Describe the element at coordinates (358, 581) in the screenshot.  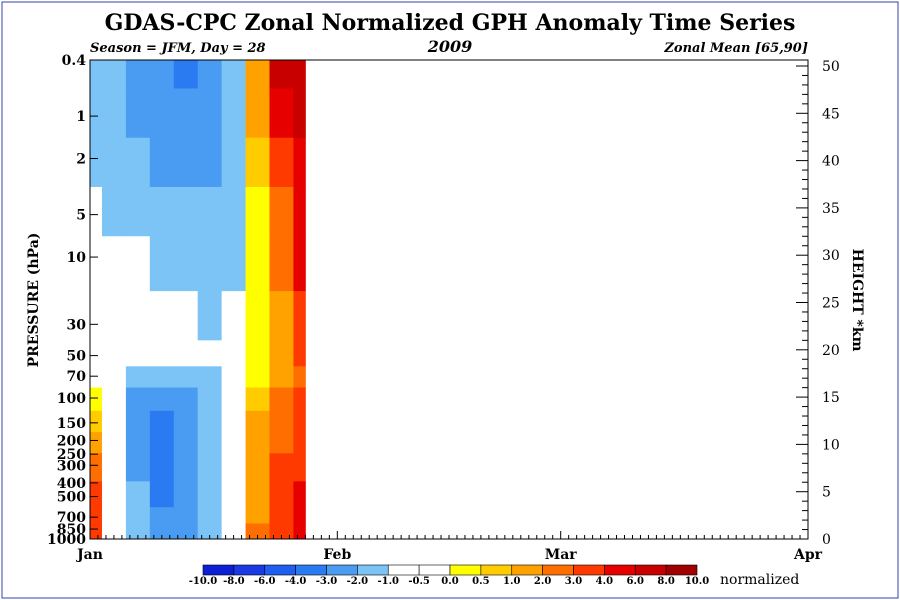
I see `colorbar-tick-label: -2.0` at that location.